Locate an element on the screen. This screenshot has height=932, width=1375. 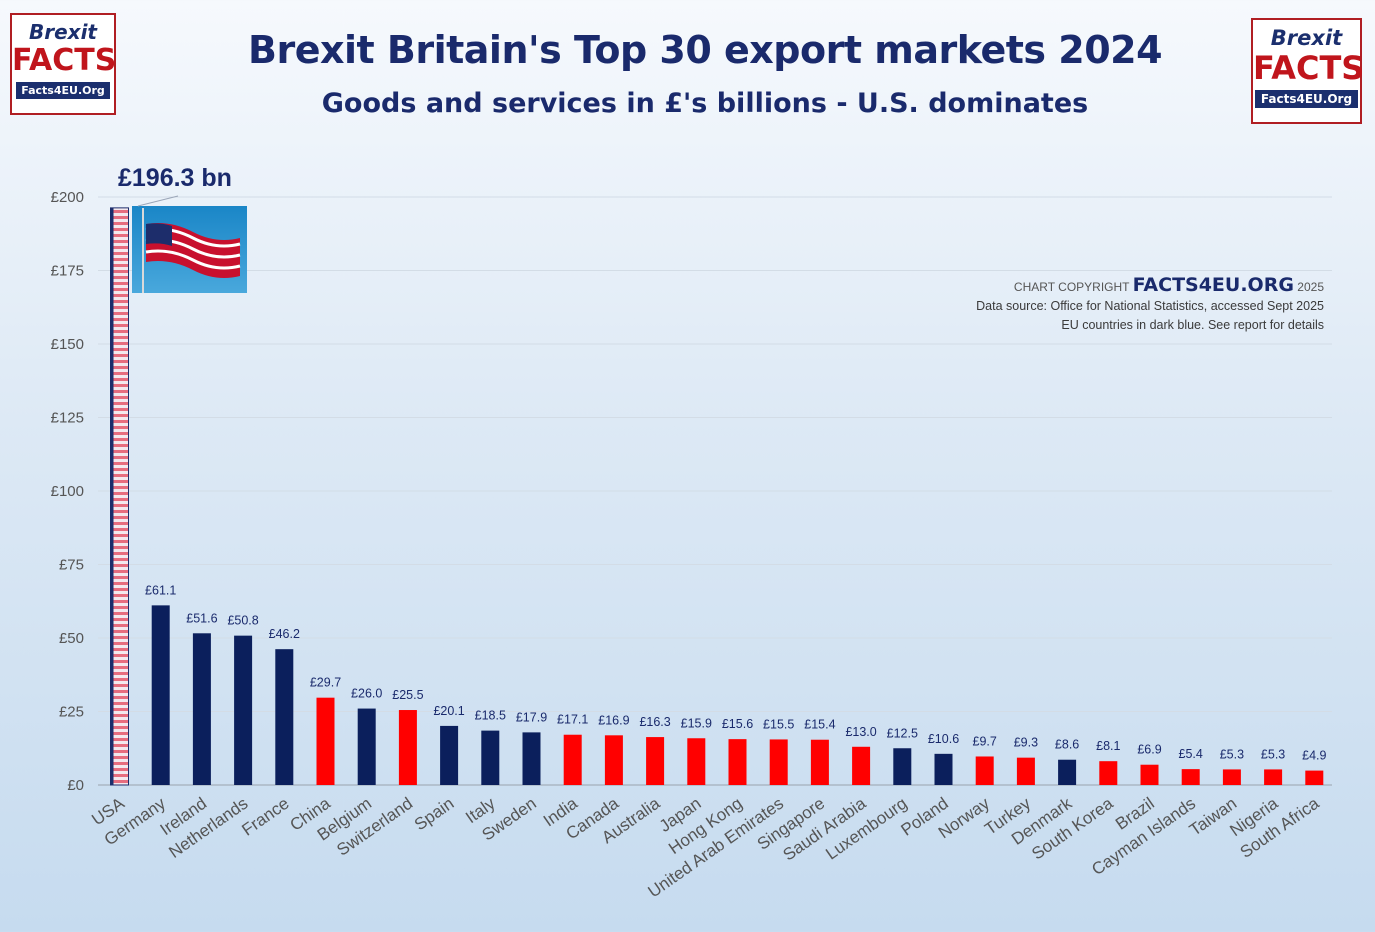
usa-value-callout: £196.3 bn is located at coordinates (175, 178).